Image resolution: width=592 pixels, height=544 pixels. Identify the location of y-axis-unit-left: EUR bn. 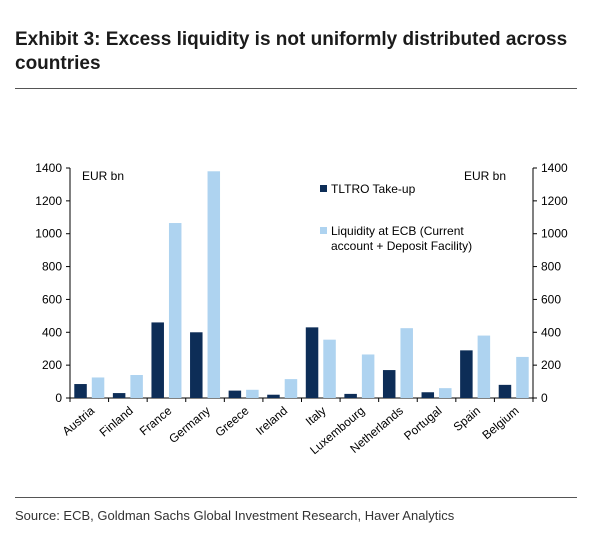
(103, 176).